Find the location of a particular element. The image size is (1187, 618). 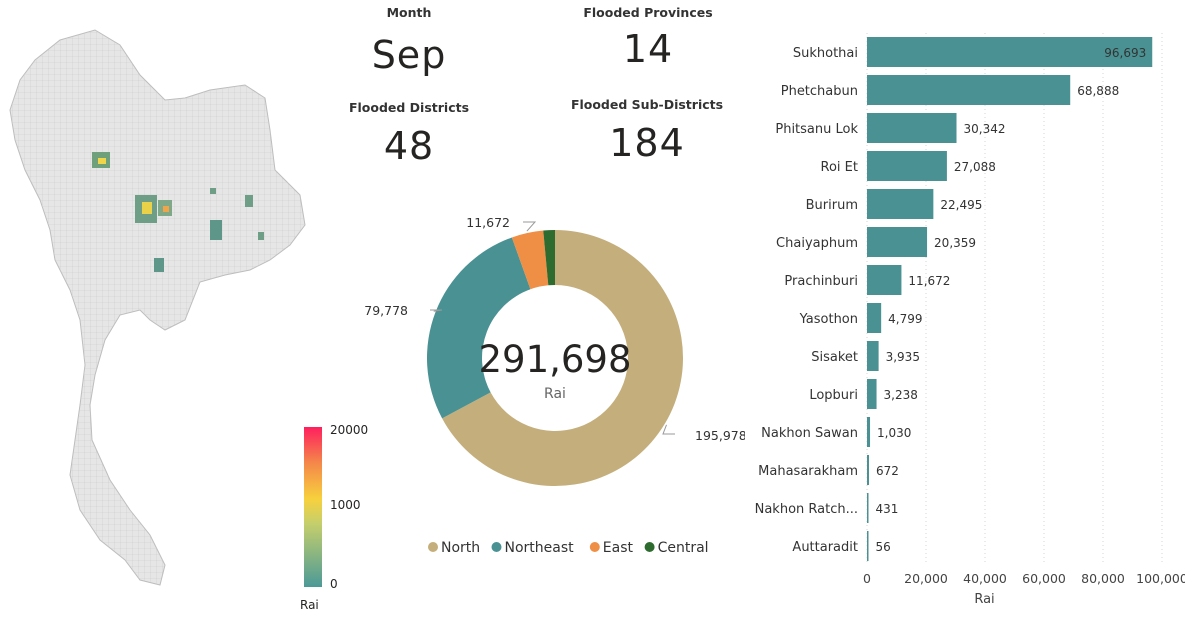

donut-slice-north is located at coordinates (562, 358).